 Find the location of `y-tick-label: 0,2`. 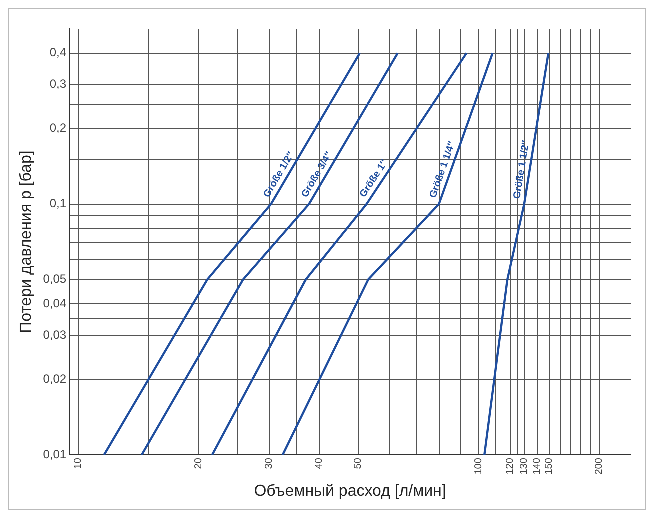

y-tick-label: 0,2 is located at coordinates (58, 128).